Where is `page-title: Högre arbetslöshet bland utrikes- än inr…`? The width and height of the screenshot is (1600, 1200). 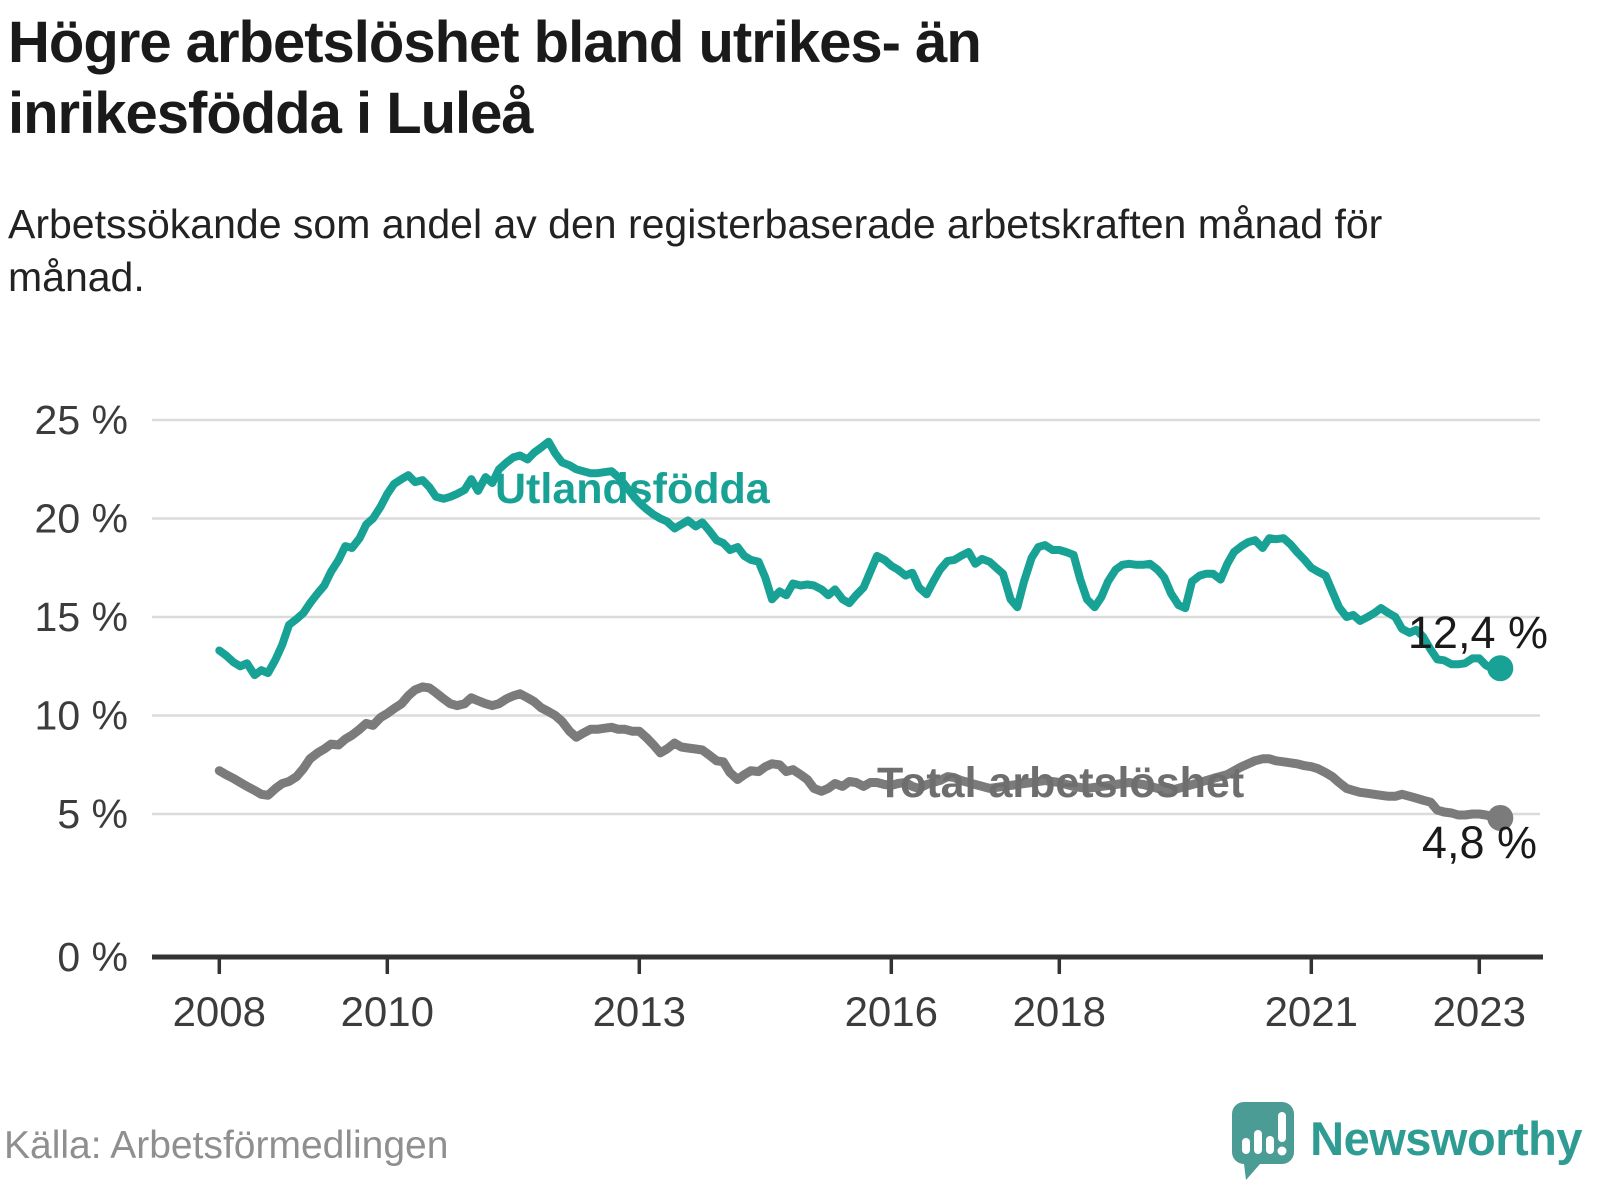 page-title: Högre arbetslöshet bland utrikes- än inr… is located at coordinates (495, 78).